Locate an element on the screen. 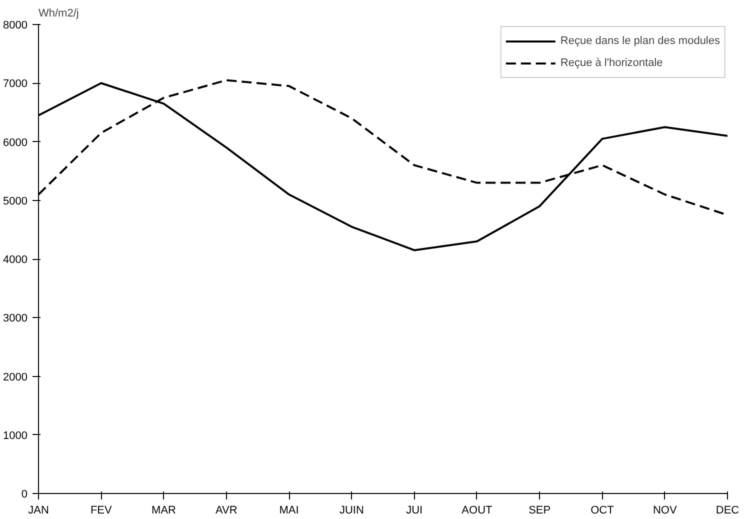 This screenshot has height=519, width=752. x-tick-label: AVR is located at coordinates (227, 510).